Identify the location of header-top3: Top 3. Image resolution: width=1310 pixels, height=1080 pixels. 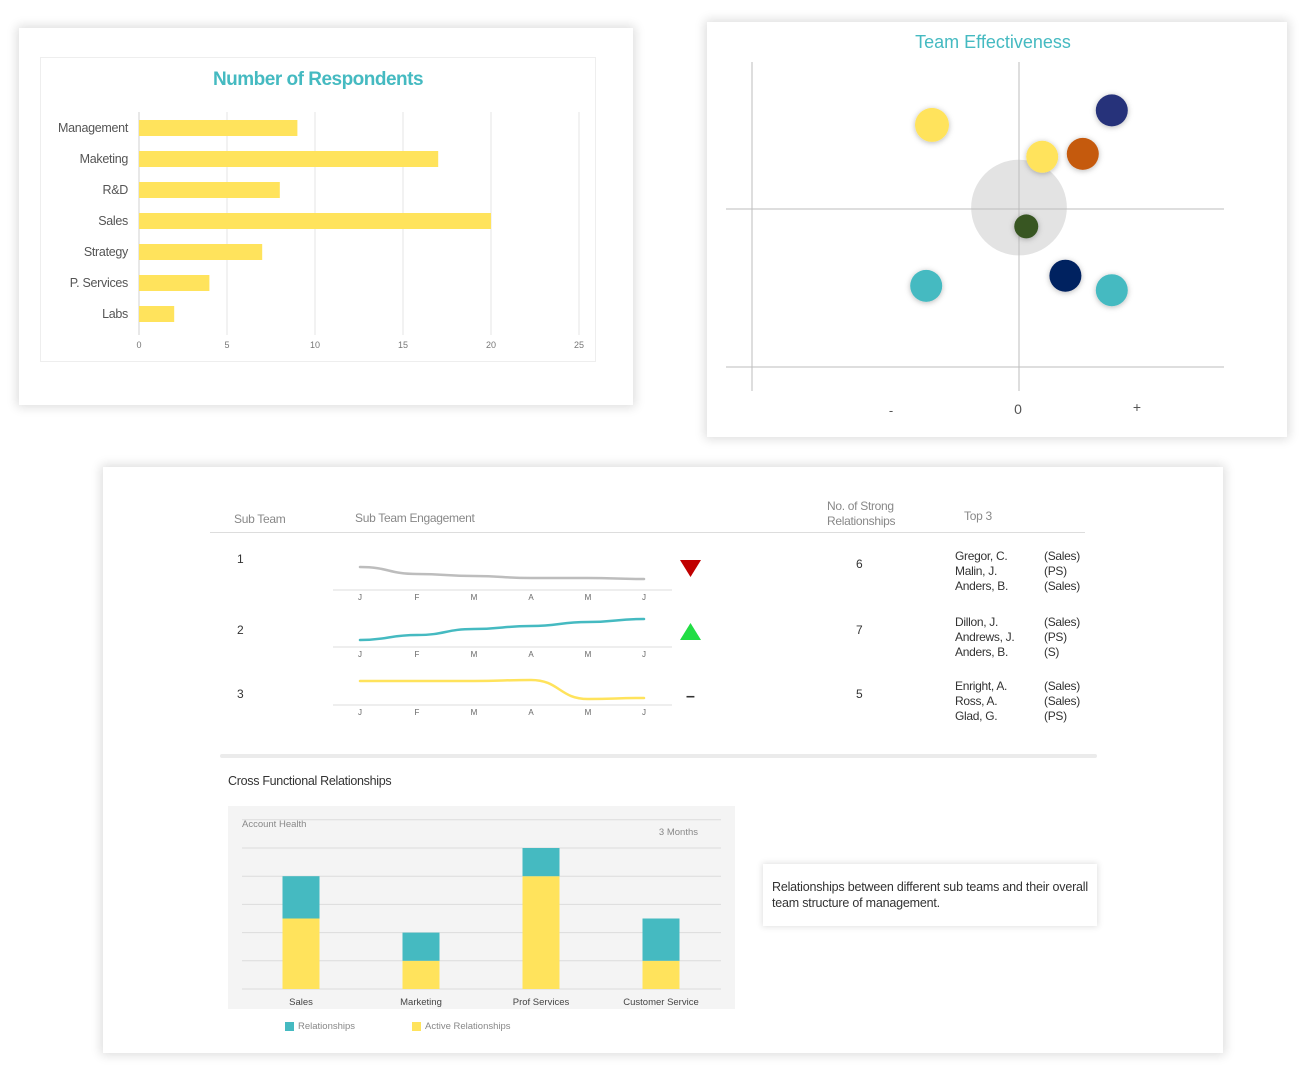
(978, 516).